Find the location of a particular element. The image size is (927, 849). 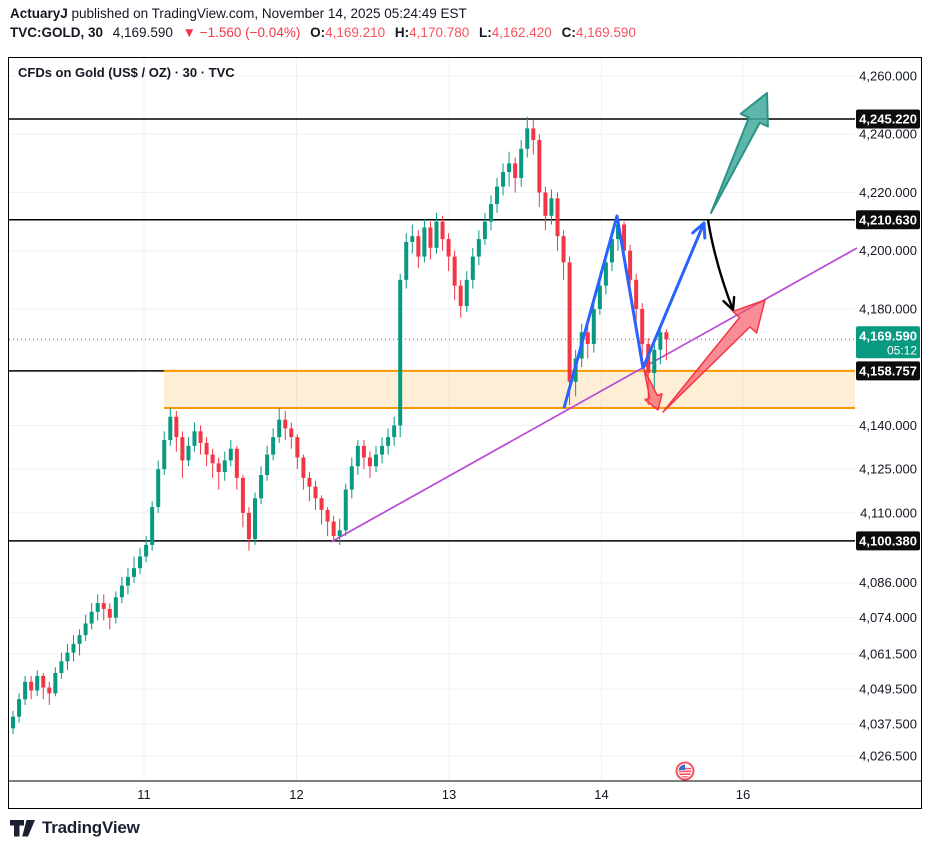

svg-text: 4,210.630 is located at coordinates (888, 219).